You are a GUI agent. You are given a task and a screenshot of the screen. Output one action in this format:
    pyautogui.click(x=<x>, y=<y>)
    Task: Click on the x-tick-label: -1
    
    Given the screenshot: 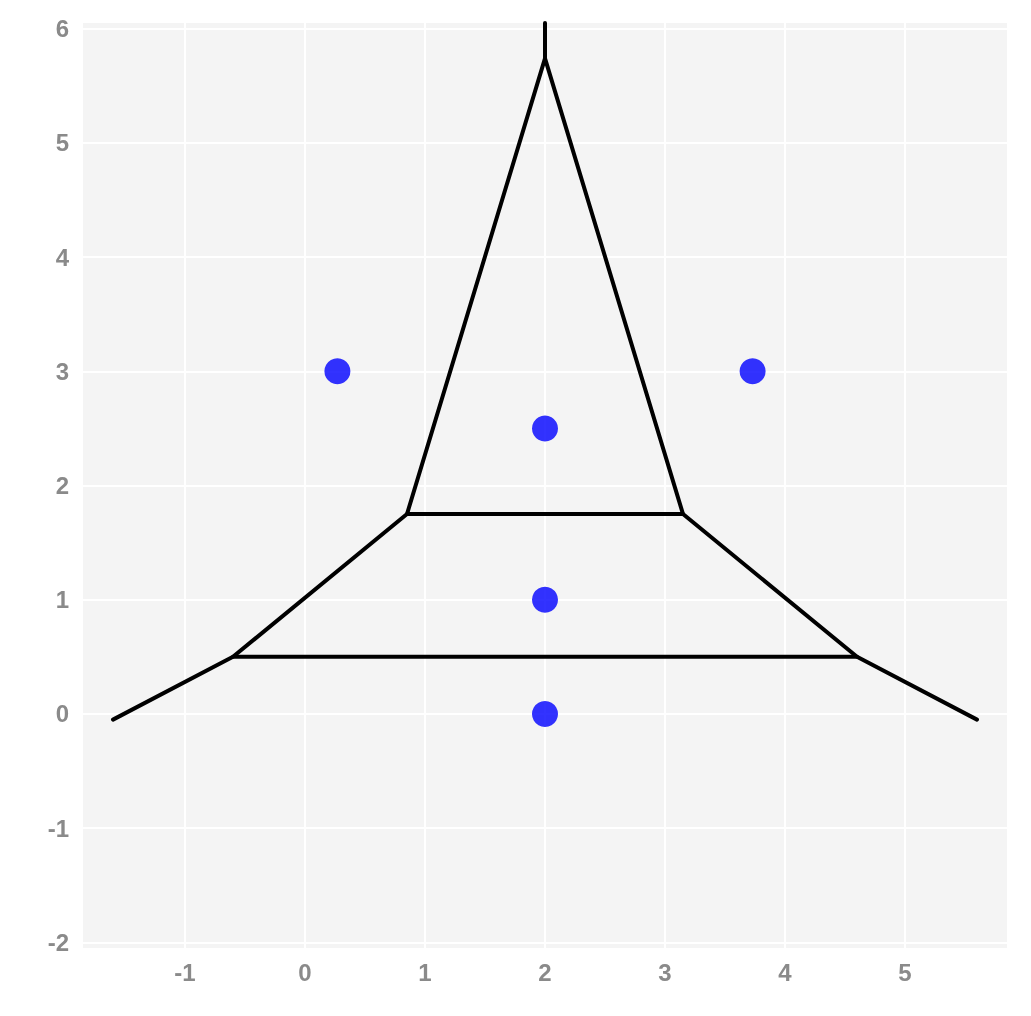 What is the action you would take?
    pyautogui.click(x=185, y=972)
    